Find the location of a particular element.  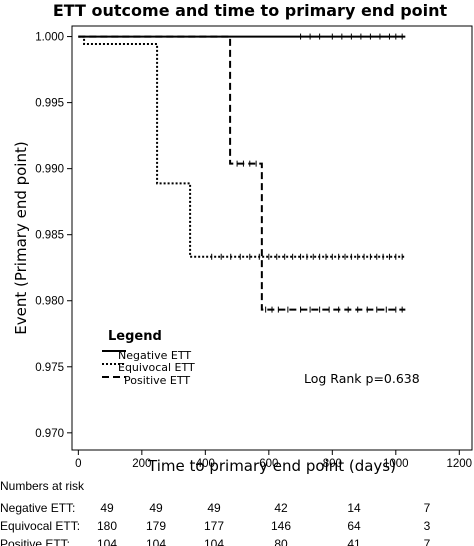

risk-cell: 3 is located at coordinates (427, 526).